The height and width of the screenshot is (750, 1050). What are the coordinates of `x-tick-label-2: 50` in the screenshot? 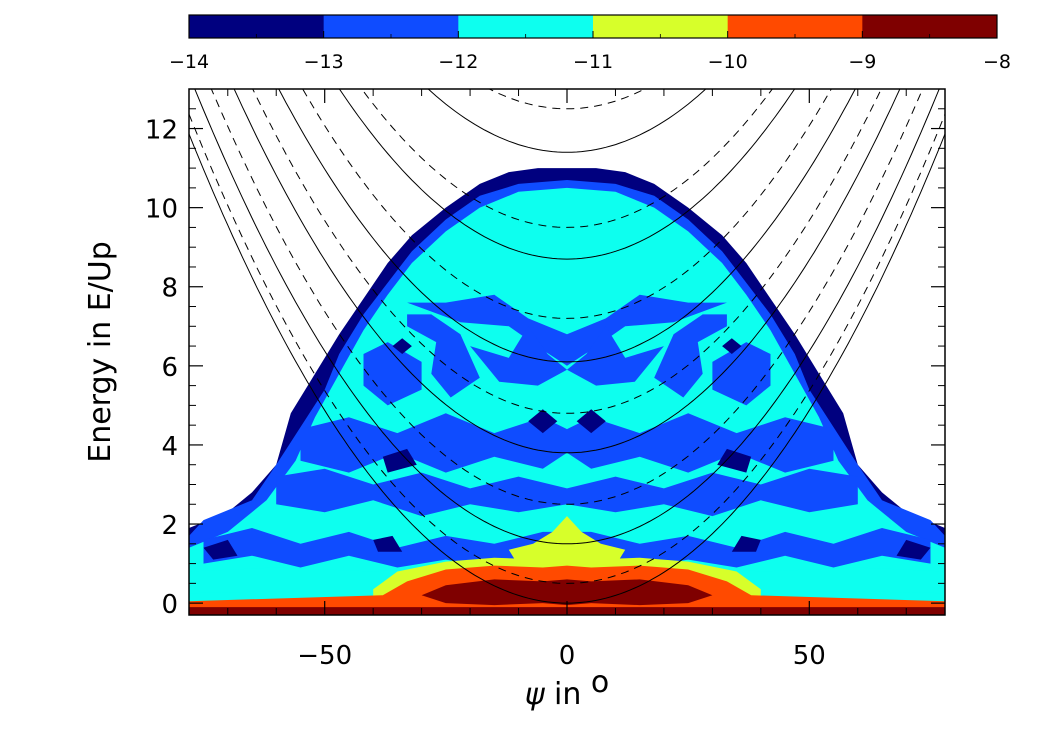 It's located at (809, 656).